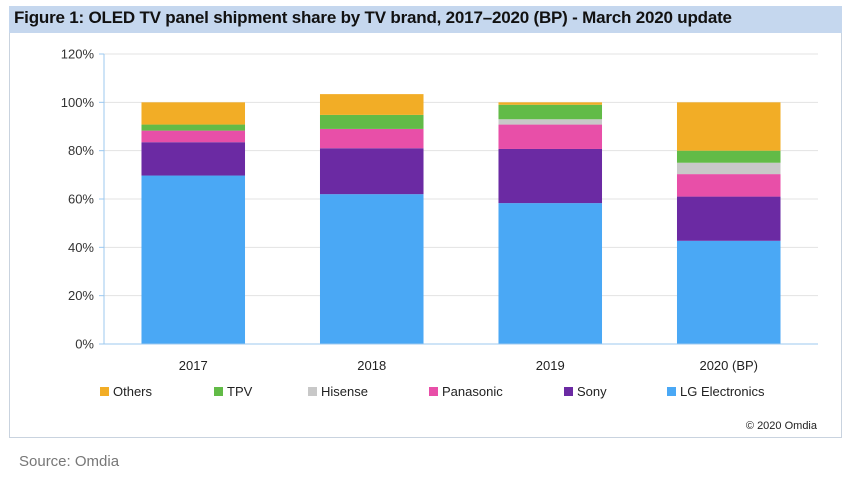 The width and height of the screenshot is (851, 487). Describe the element at coordinates (781, 426) in the screenshot. I see `copyright-note: © 2020 Omdia` at that location.